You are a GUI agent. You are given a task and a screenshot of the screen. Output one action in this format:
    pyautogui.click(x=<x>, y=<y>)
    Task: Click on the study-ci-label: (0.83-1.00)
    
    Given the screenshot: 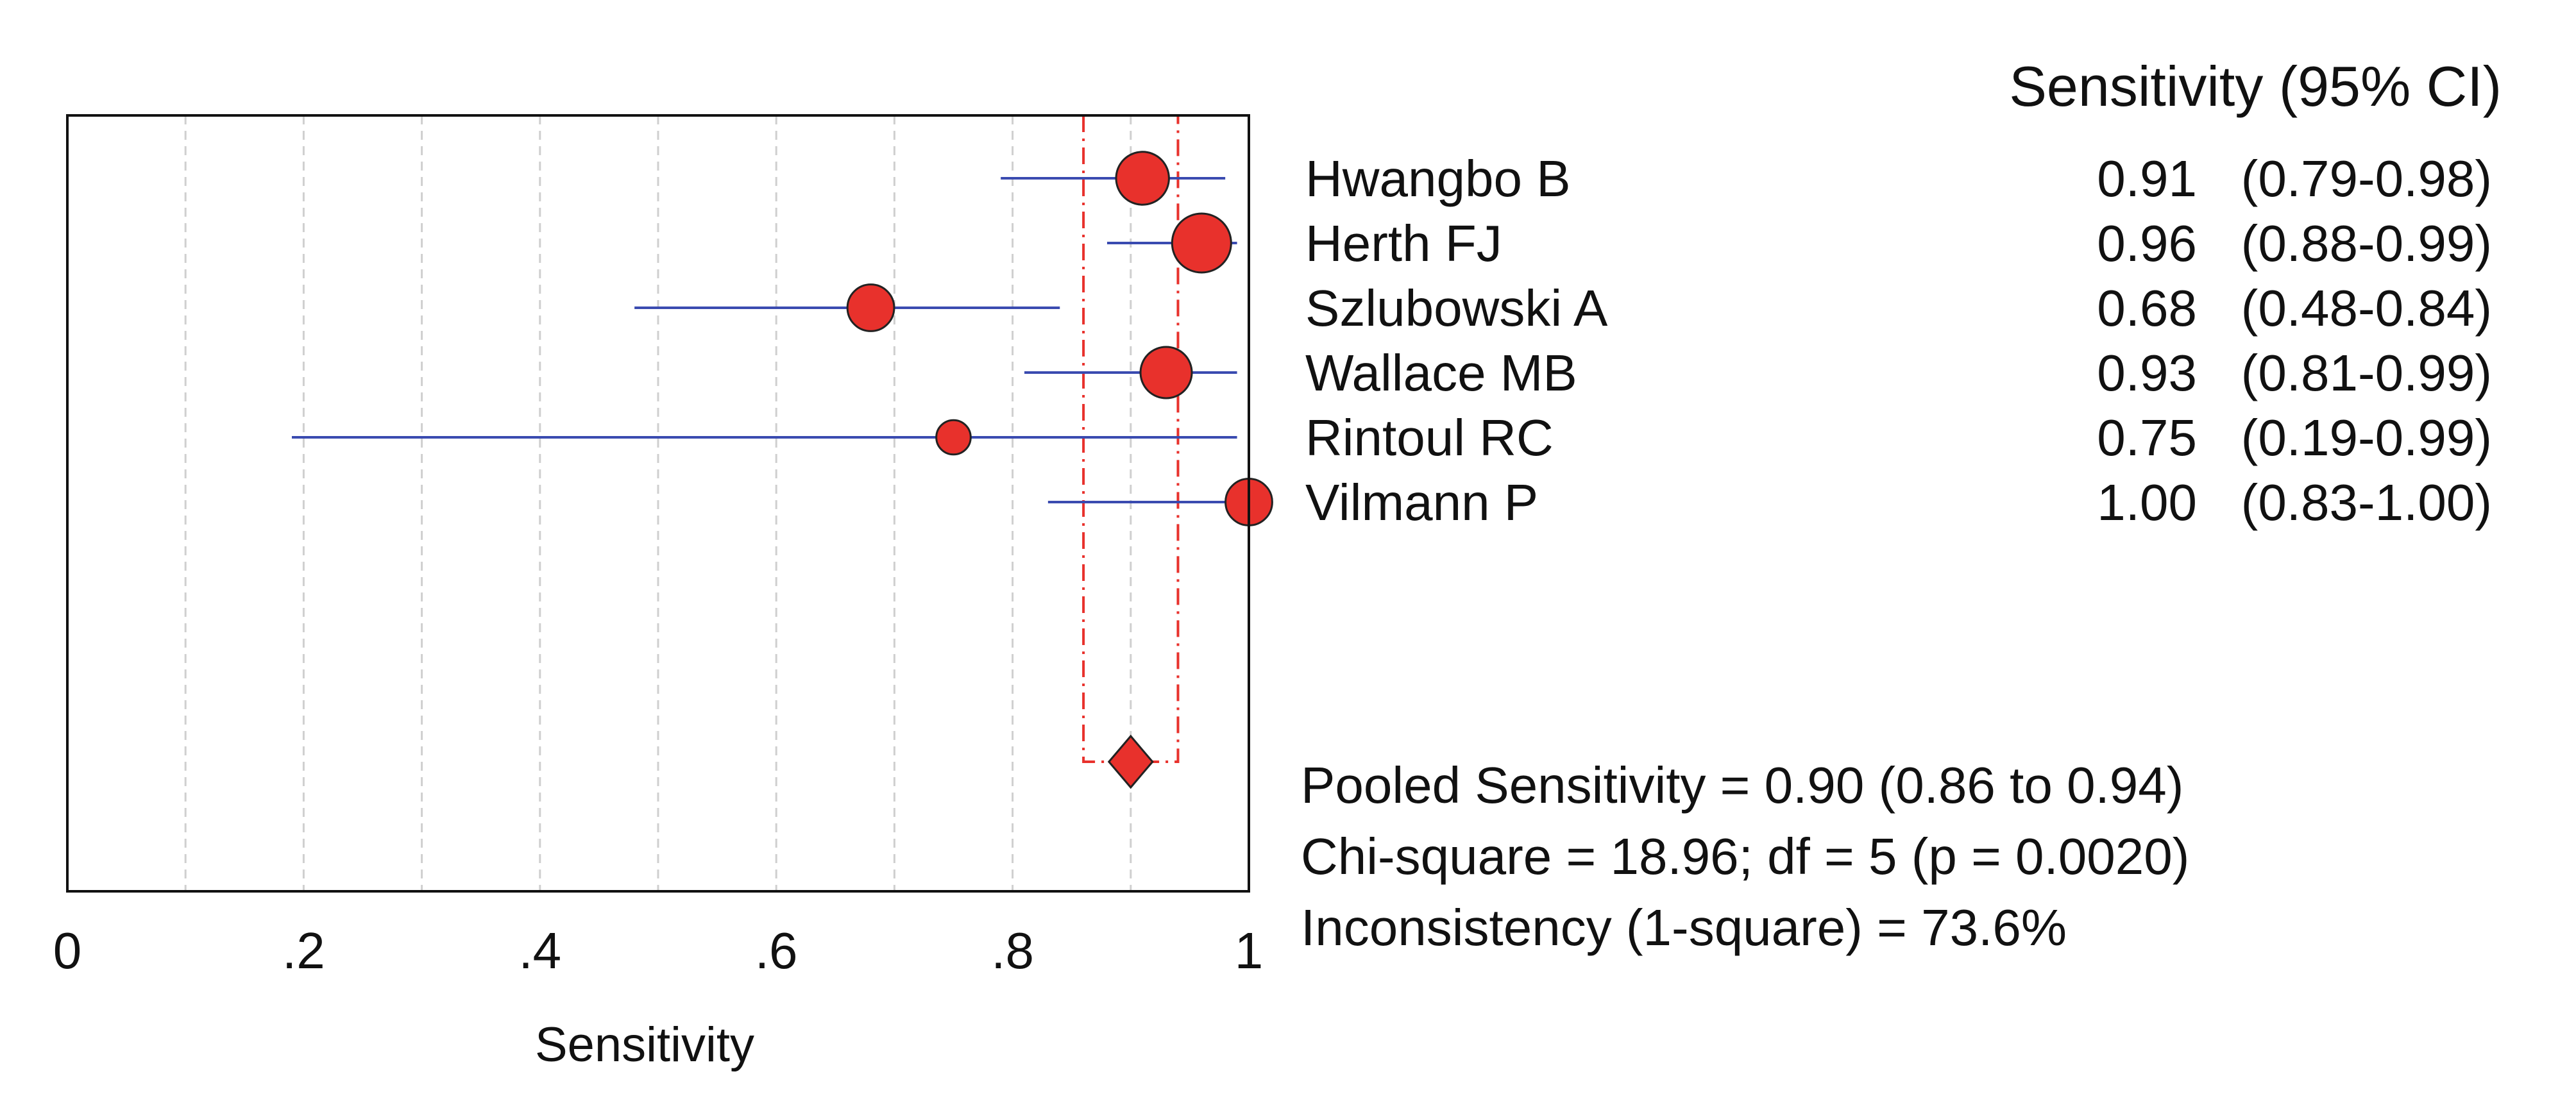 What is the action you would take?
    pyautogui.click(x=2366, y=502)
    